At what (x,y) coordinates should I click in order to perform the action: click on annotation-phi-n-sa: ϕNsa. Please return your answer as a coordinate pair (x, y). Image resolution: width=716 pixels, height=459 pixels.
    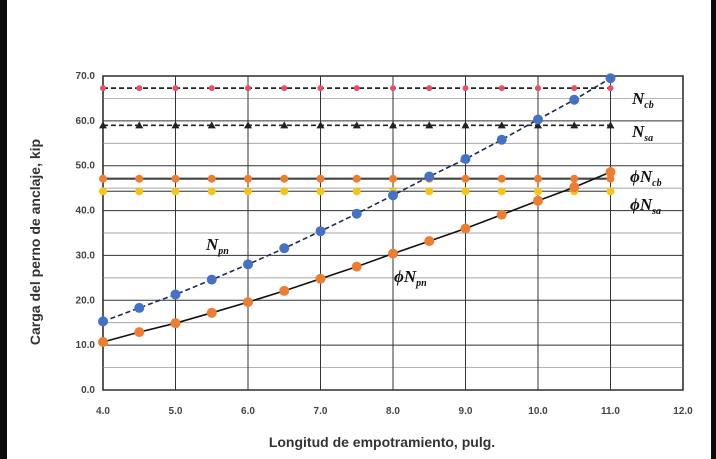
    Looking at the image, I should click on (645, 206).